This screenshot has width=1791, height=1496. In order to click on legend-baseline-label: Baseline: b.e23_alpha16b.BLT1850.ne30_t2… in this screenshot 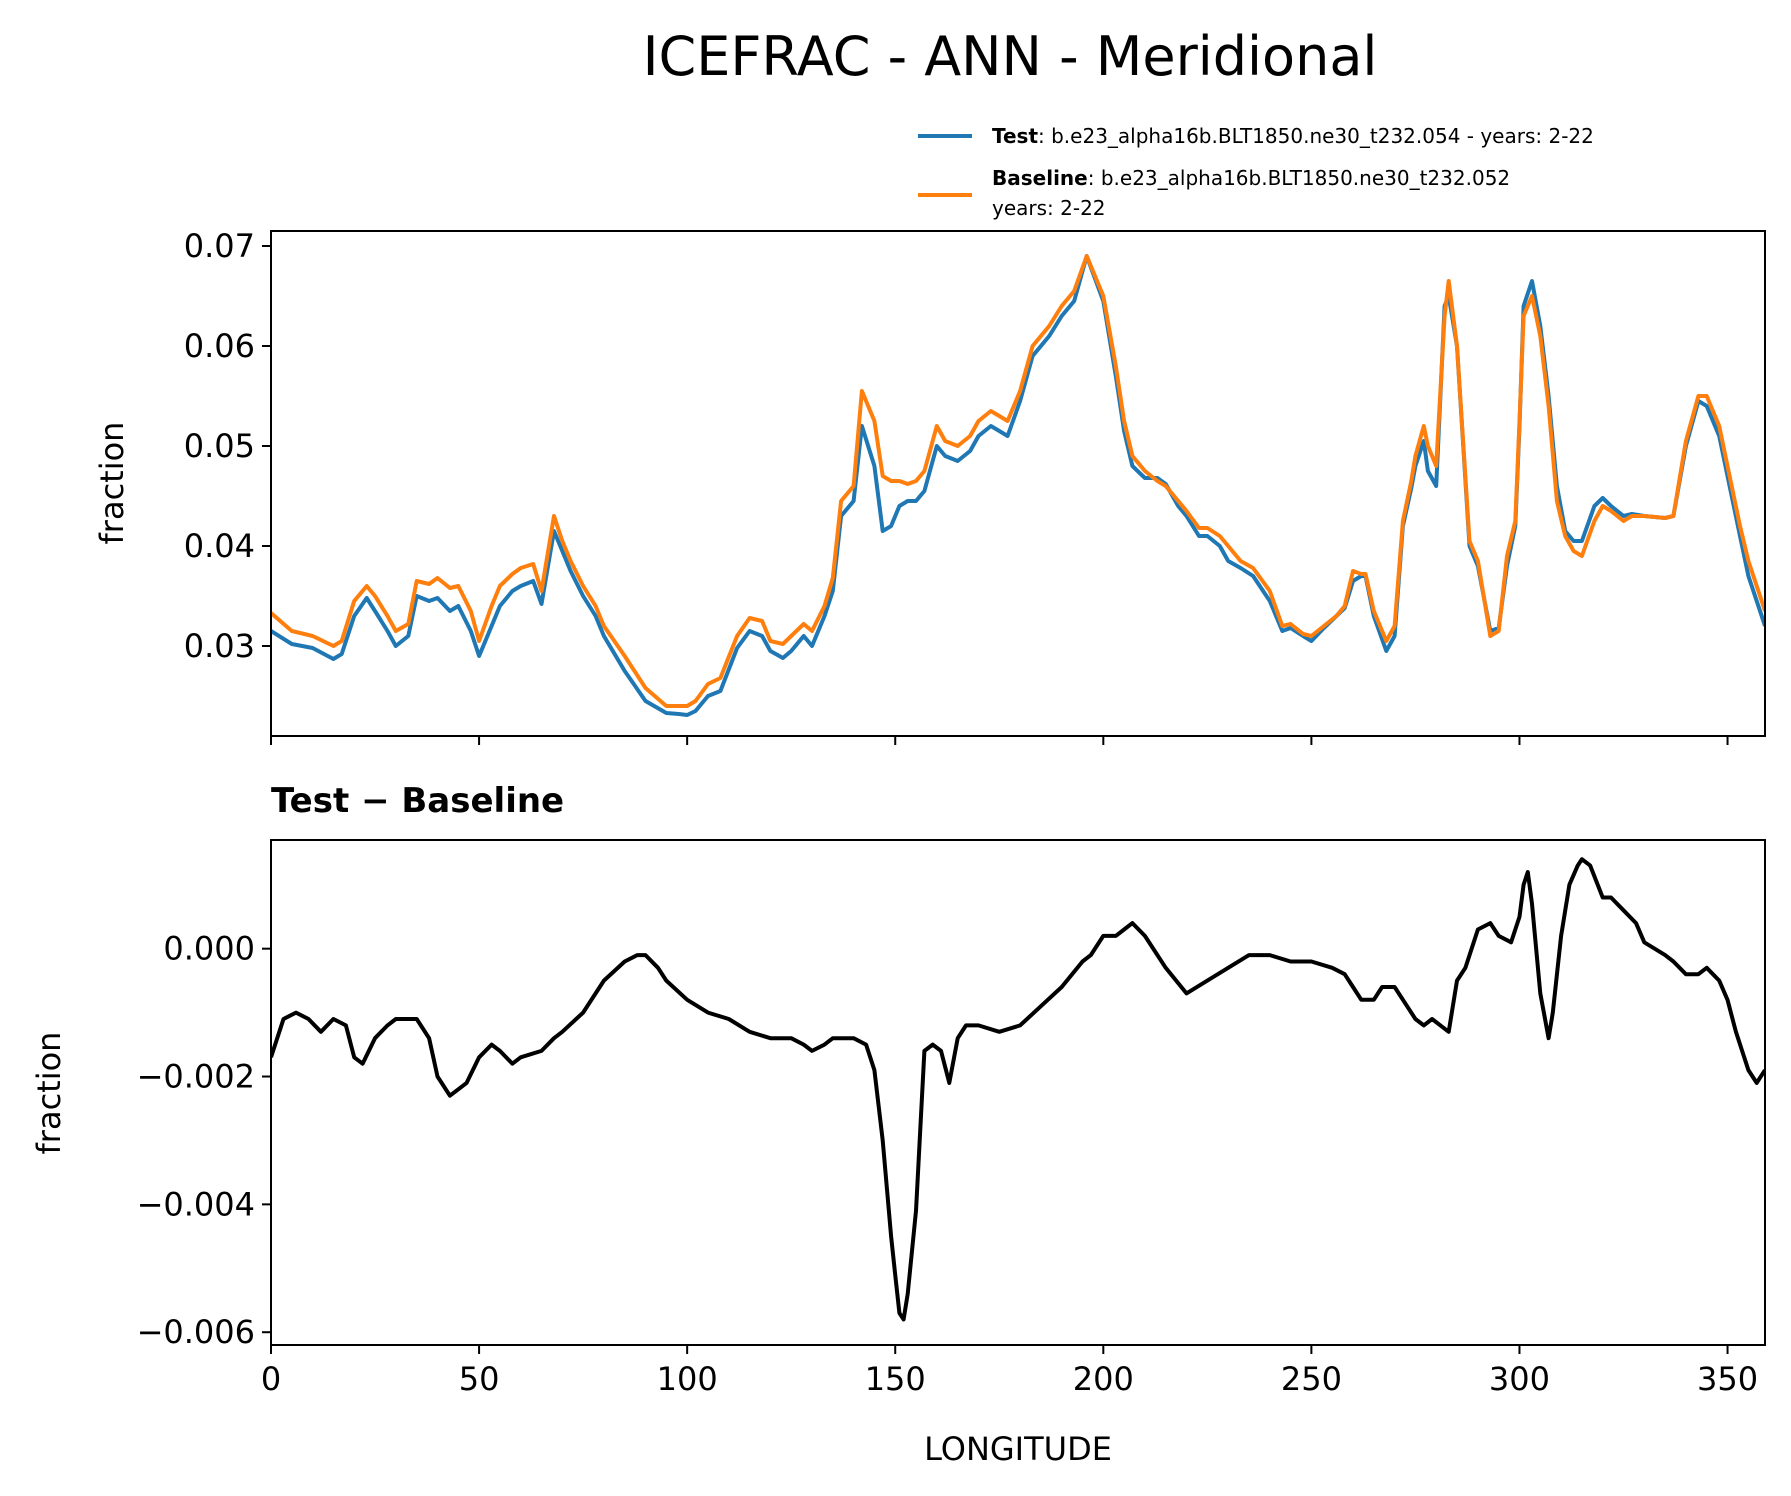, I will do `click(1251, 178)`.